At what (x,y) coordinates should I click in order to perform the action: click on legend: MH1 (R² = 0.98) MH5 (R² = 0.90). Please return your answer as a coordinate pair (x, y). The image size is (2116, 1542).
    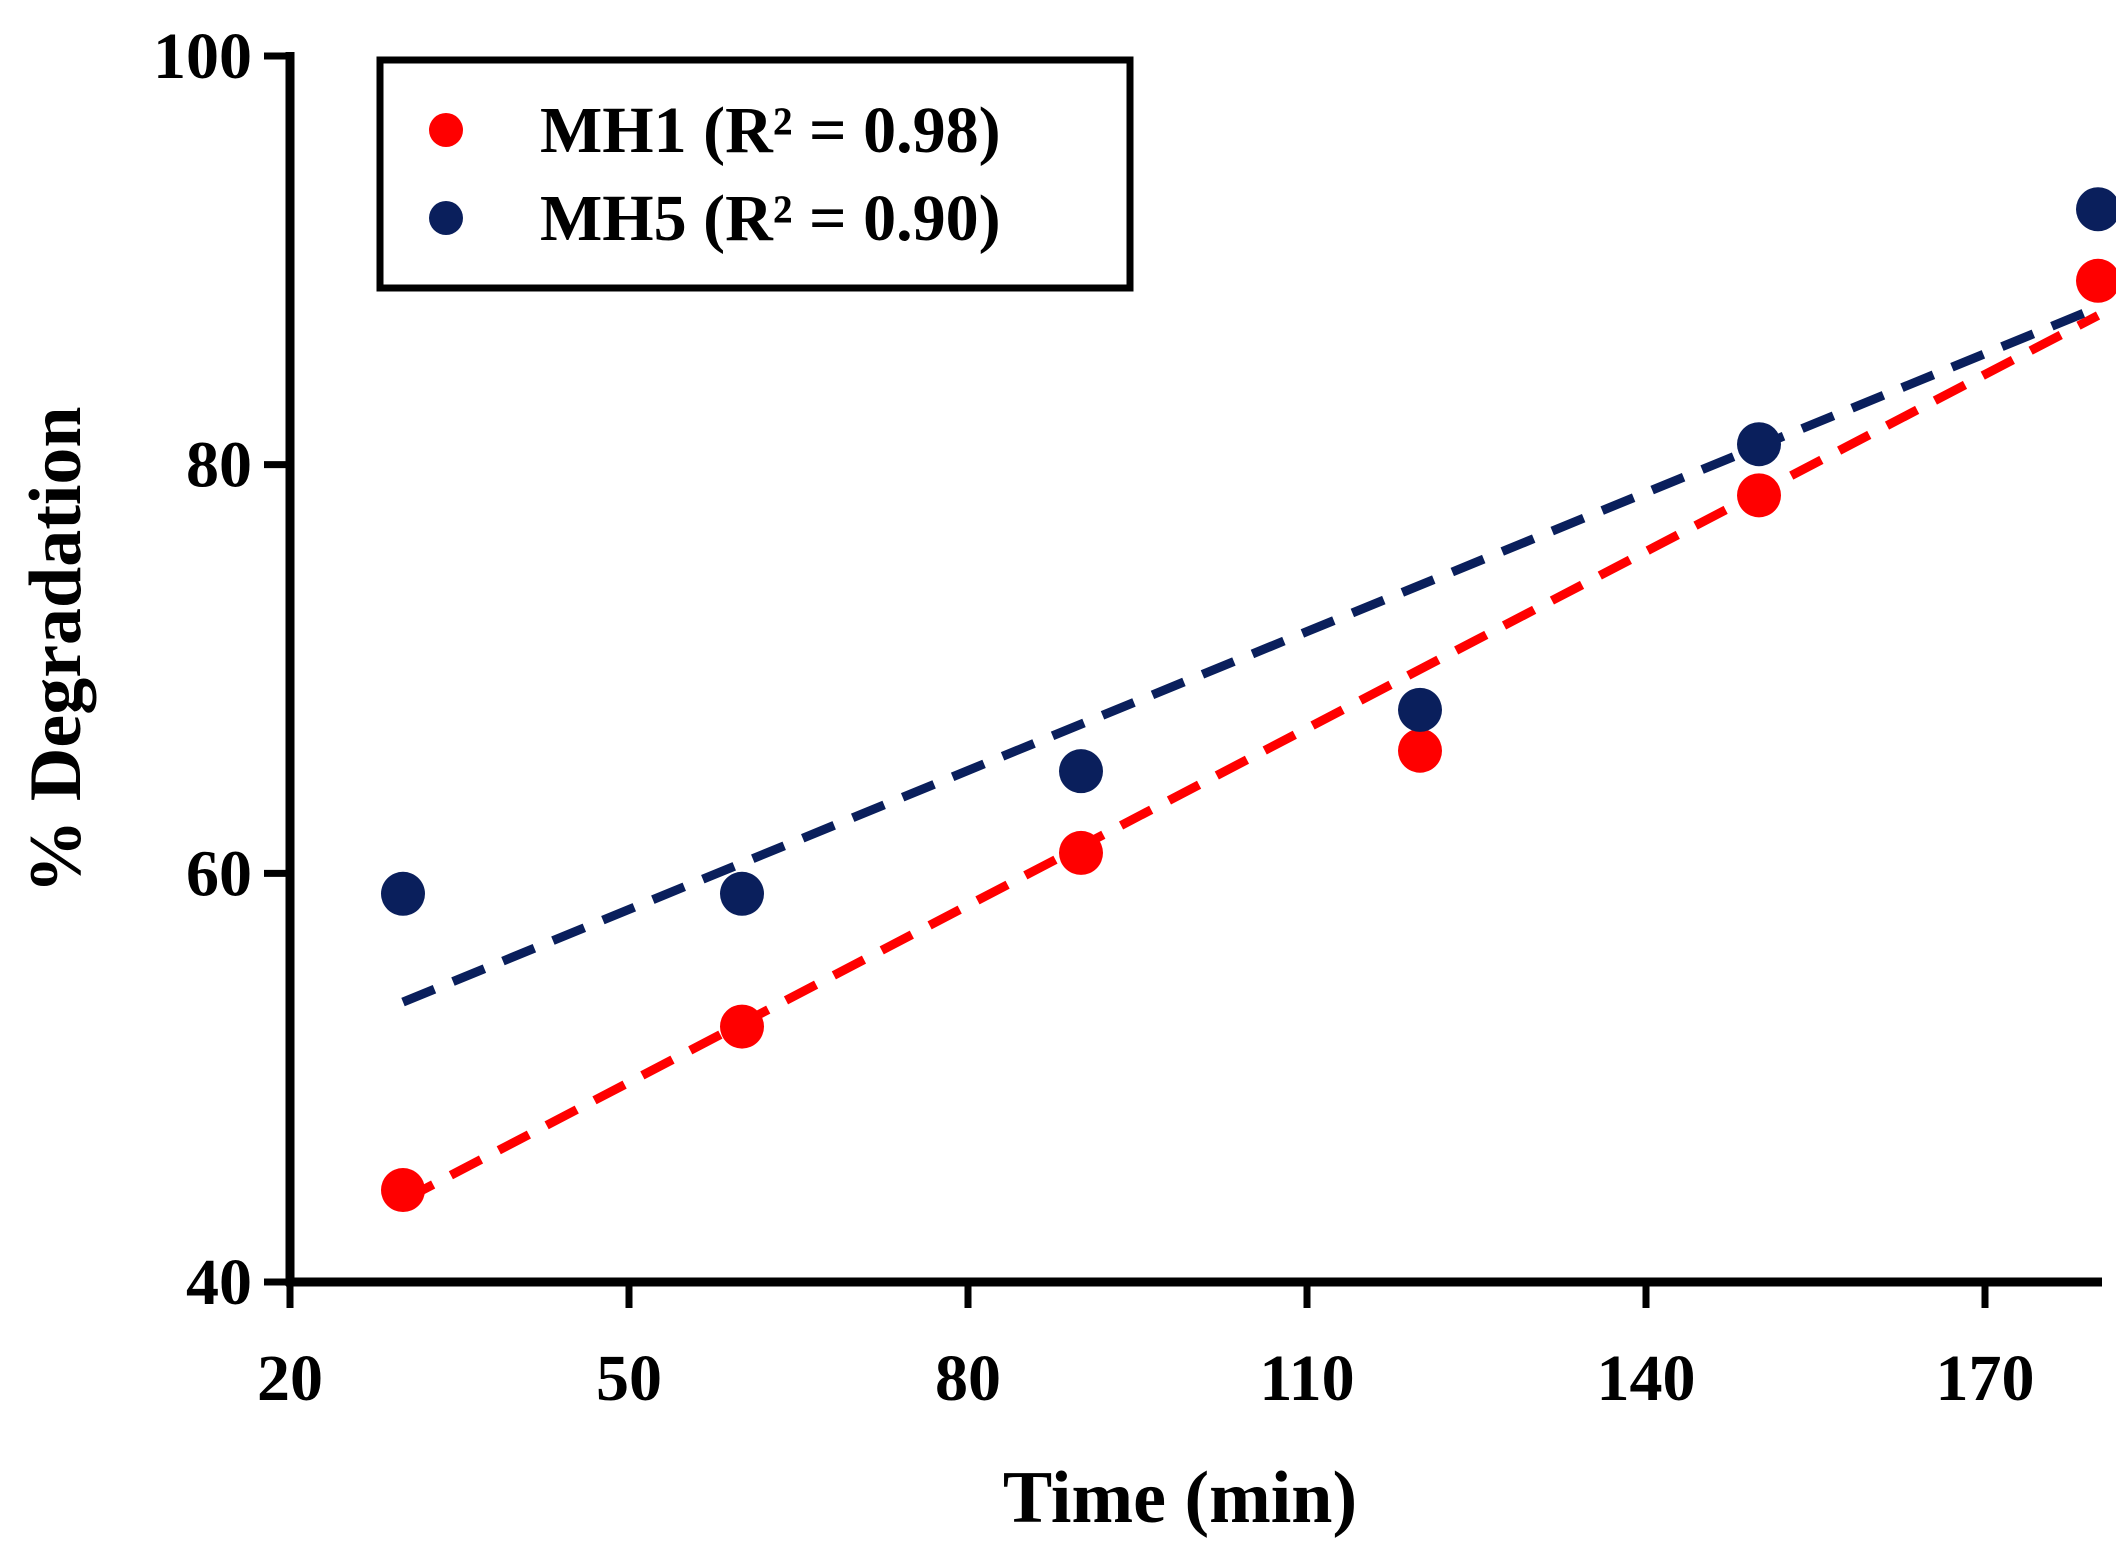
    Looking at the image, I should click on (755, 174).